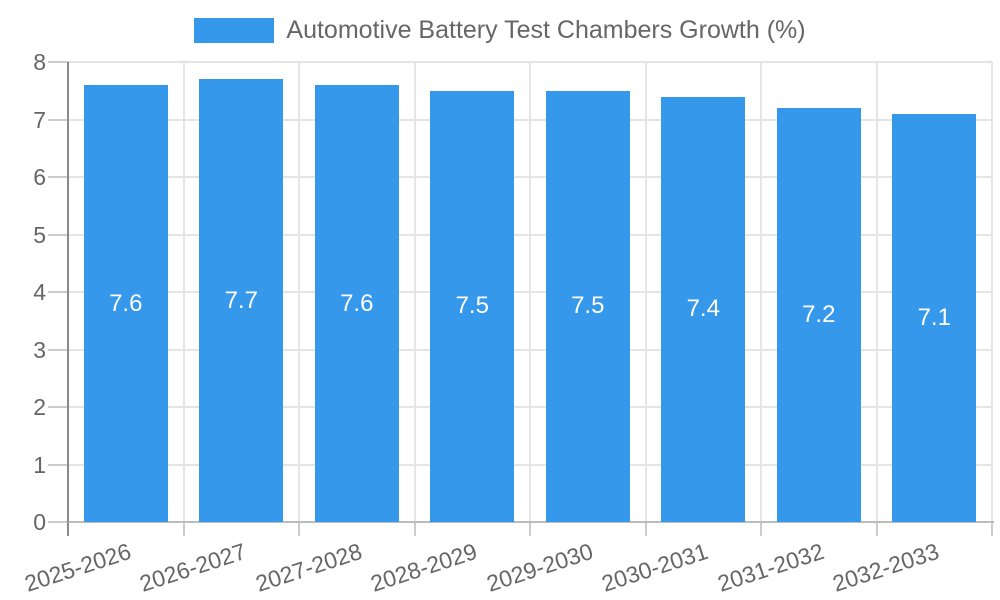 The width and height of the screenshot is (1000, 600). Describe the element at coordinates (886, 567) in the screenshot. I see `x-tick-label: 2032-2033` at that location.